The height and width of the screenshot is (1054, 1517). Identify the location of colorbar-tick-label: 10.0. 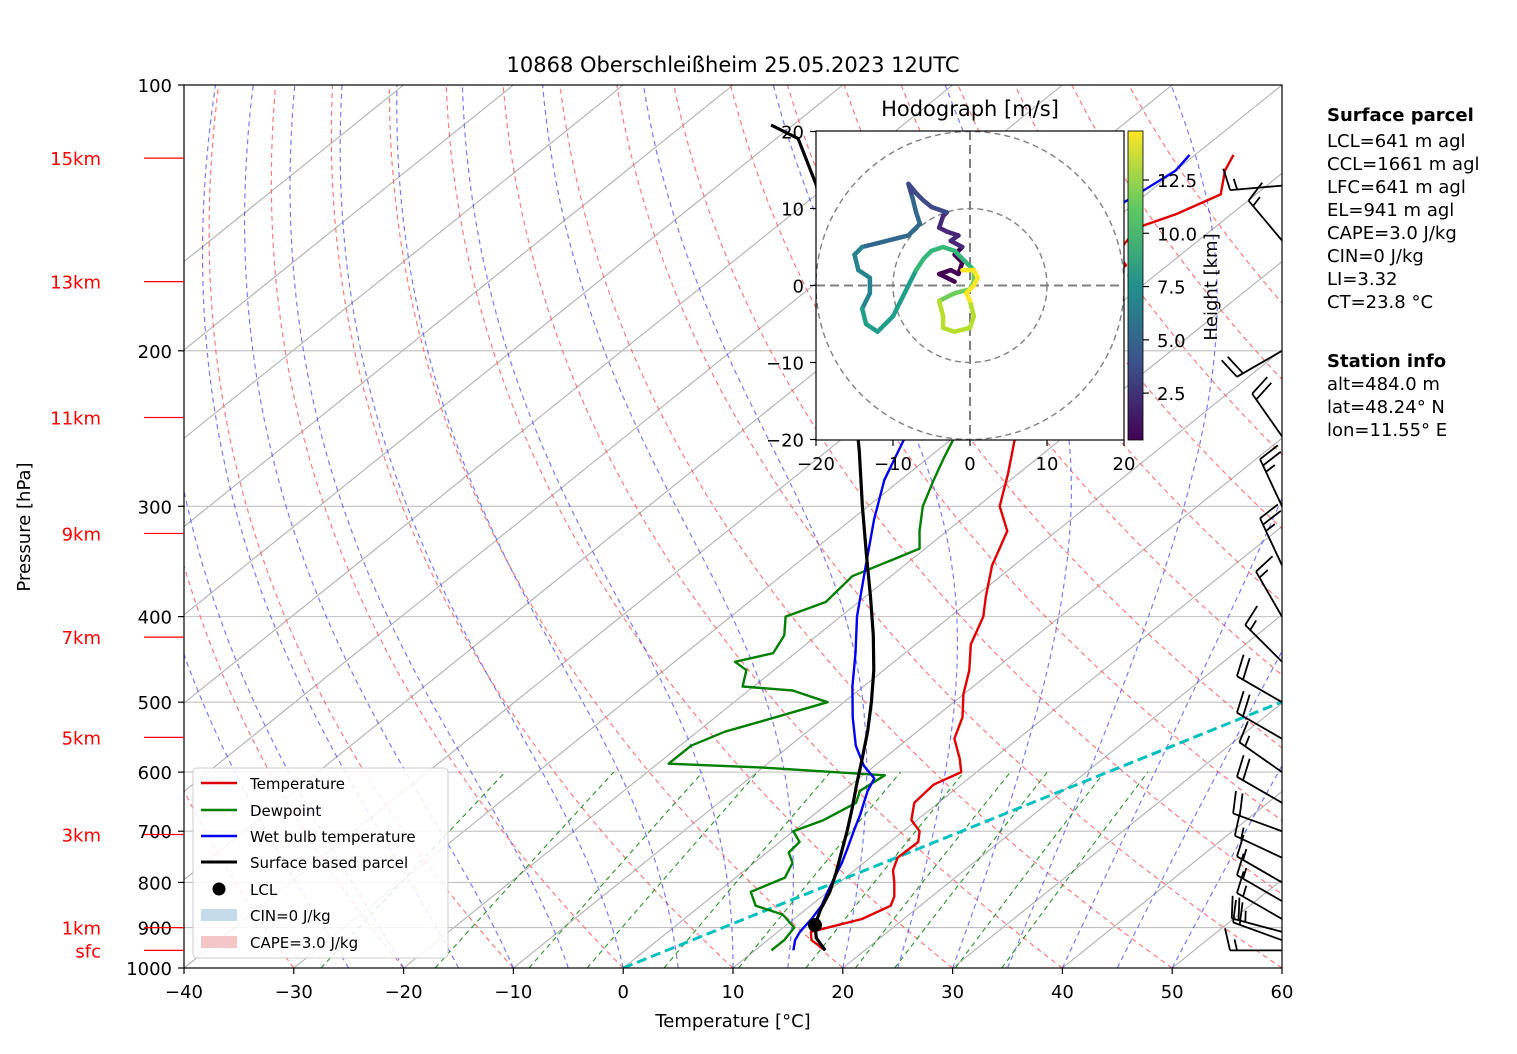
(1177, 234).